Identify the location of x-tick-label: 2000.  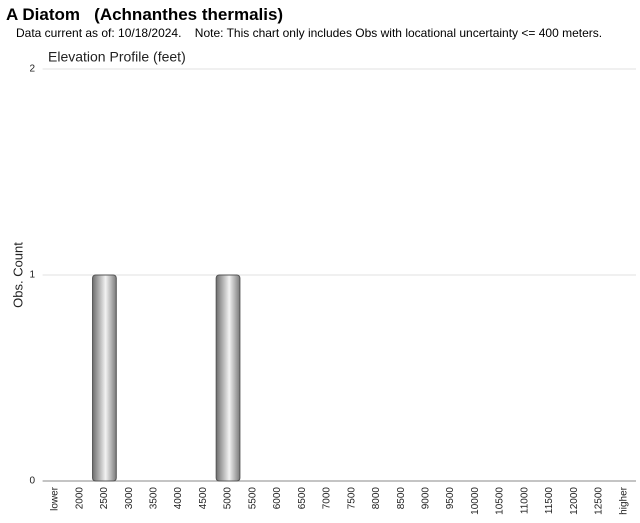
(79, 498).